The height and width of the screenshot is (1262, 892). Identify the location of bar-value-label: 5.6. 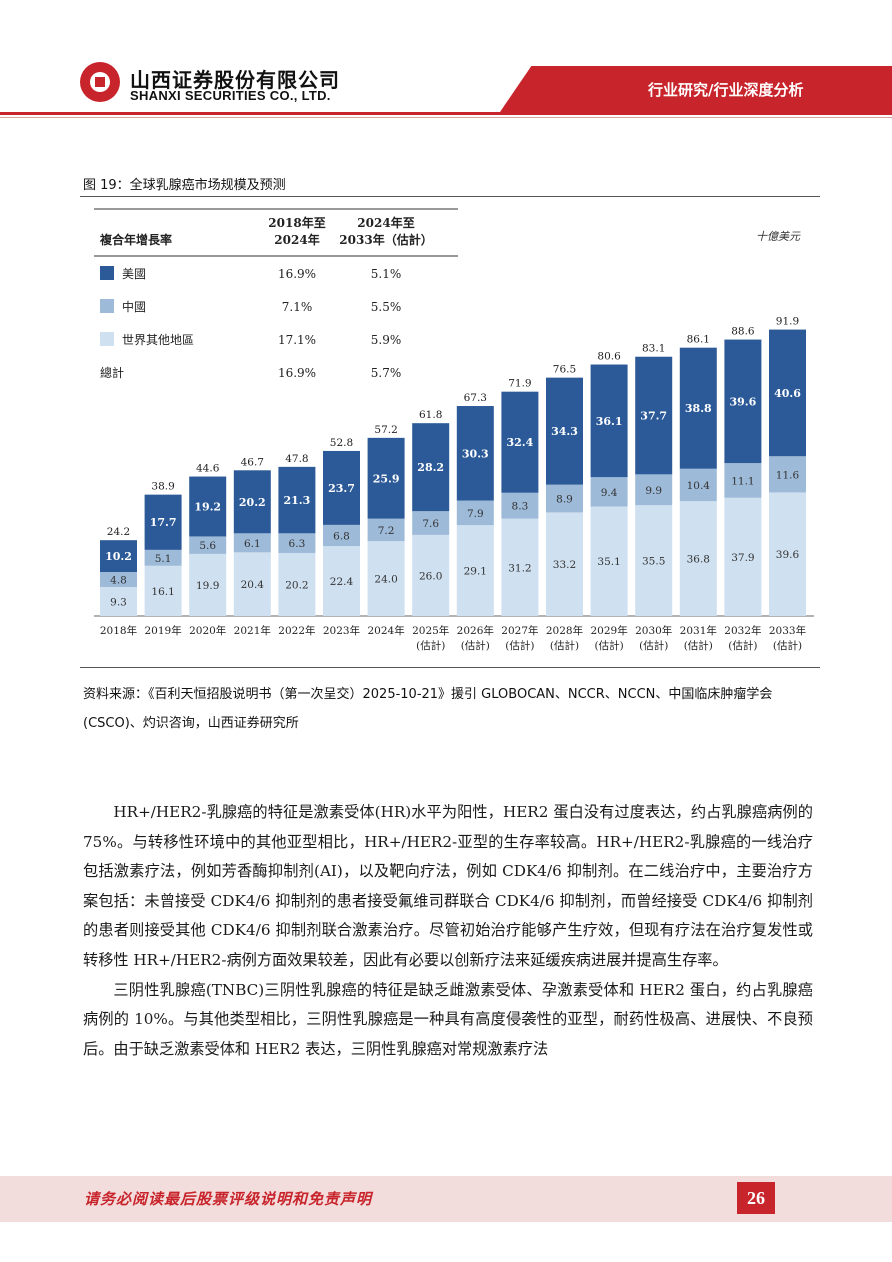
(207, 546).